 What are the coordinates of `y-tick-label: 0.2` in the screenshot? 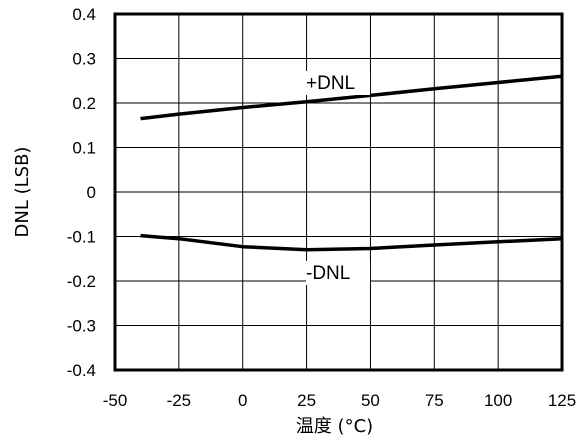 It's located at (84, 103).